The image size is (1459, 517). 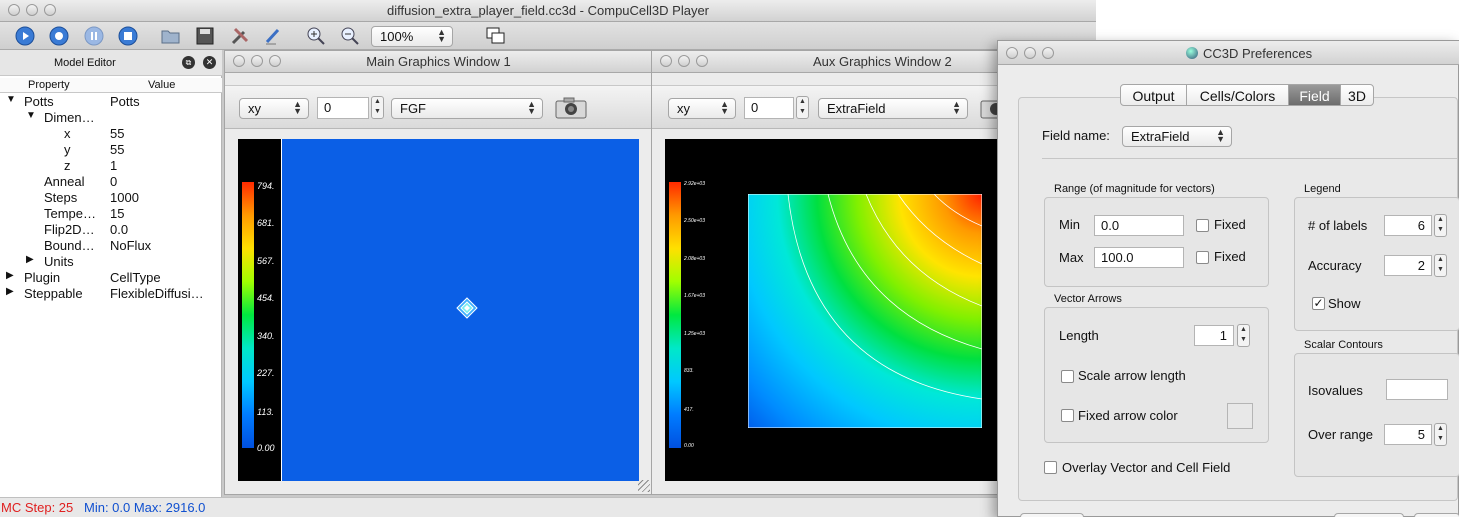 What do you see at coordinates (882, 61) in the screenshot?
I see `graphics-window-2-title: Aux Graphics Window 2` at bounding box center [882, 61].